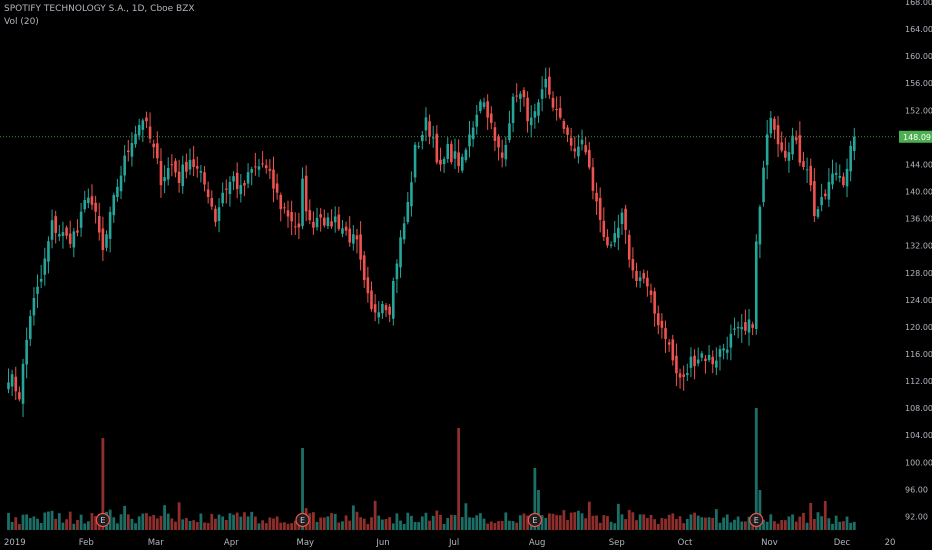 The height and width of the screenshot is (550, 932). I want to click on symbol-title: SPOTIFY TECHNOLOGY S.A., 1D, Cboe BZX, so click(99, 9).